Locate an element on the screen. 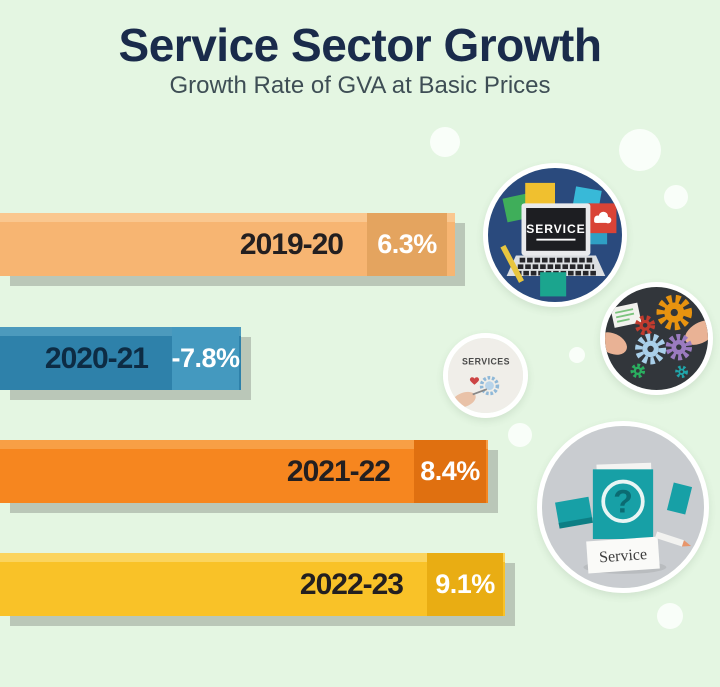 The image size is (720, 687). gear-icon-lightblue is located at coordinates (651, 349).